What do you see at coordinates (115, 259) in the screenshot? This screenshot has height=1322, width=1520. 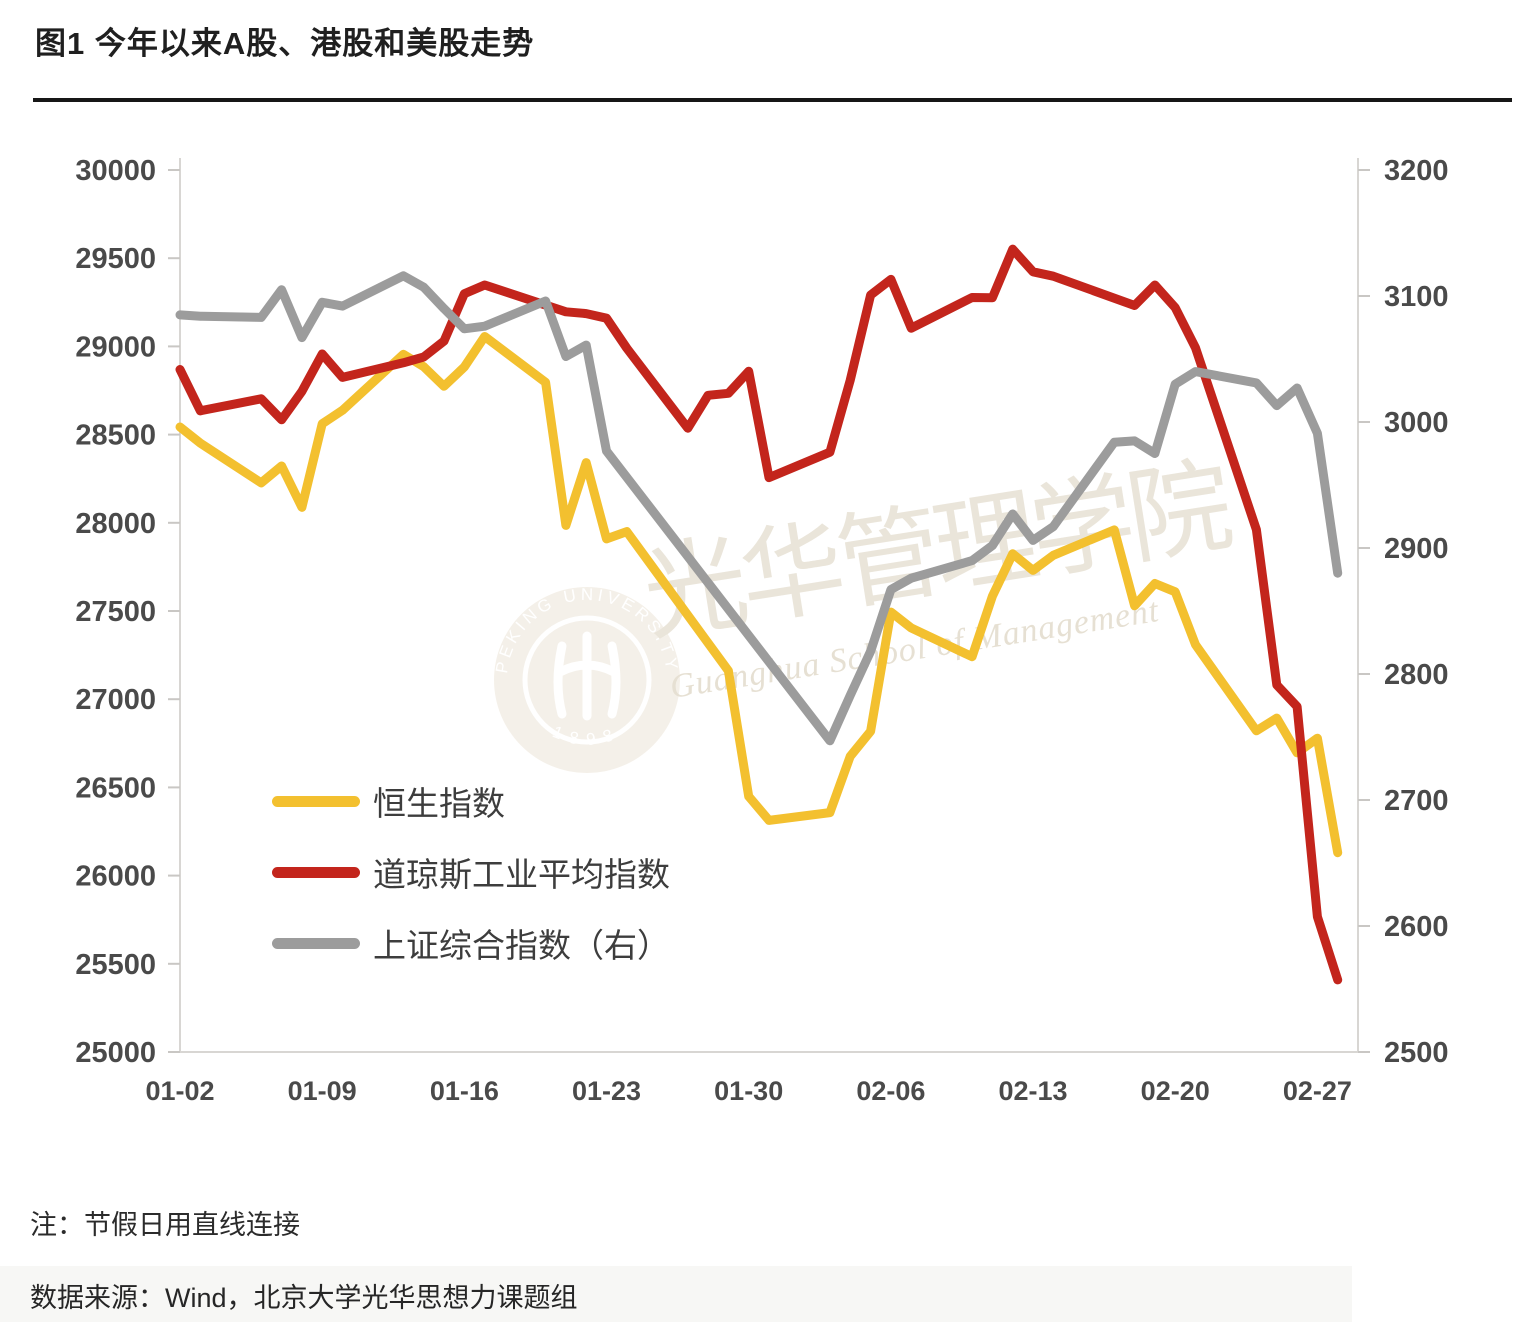 I see `left-axis-tick-label: 29500` at bounding box center [115, 259].